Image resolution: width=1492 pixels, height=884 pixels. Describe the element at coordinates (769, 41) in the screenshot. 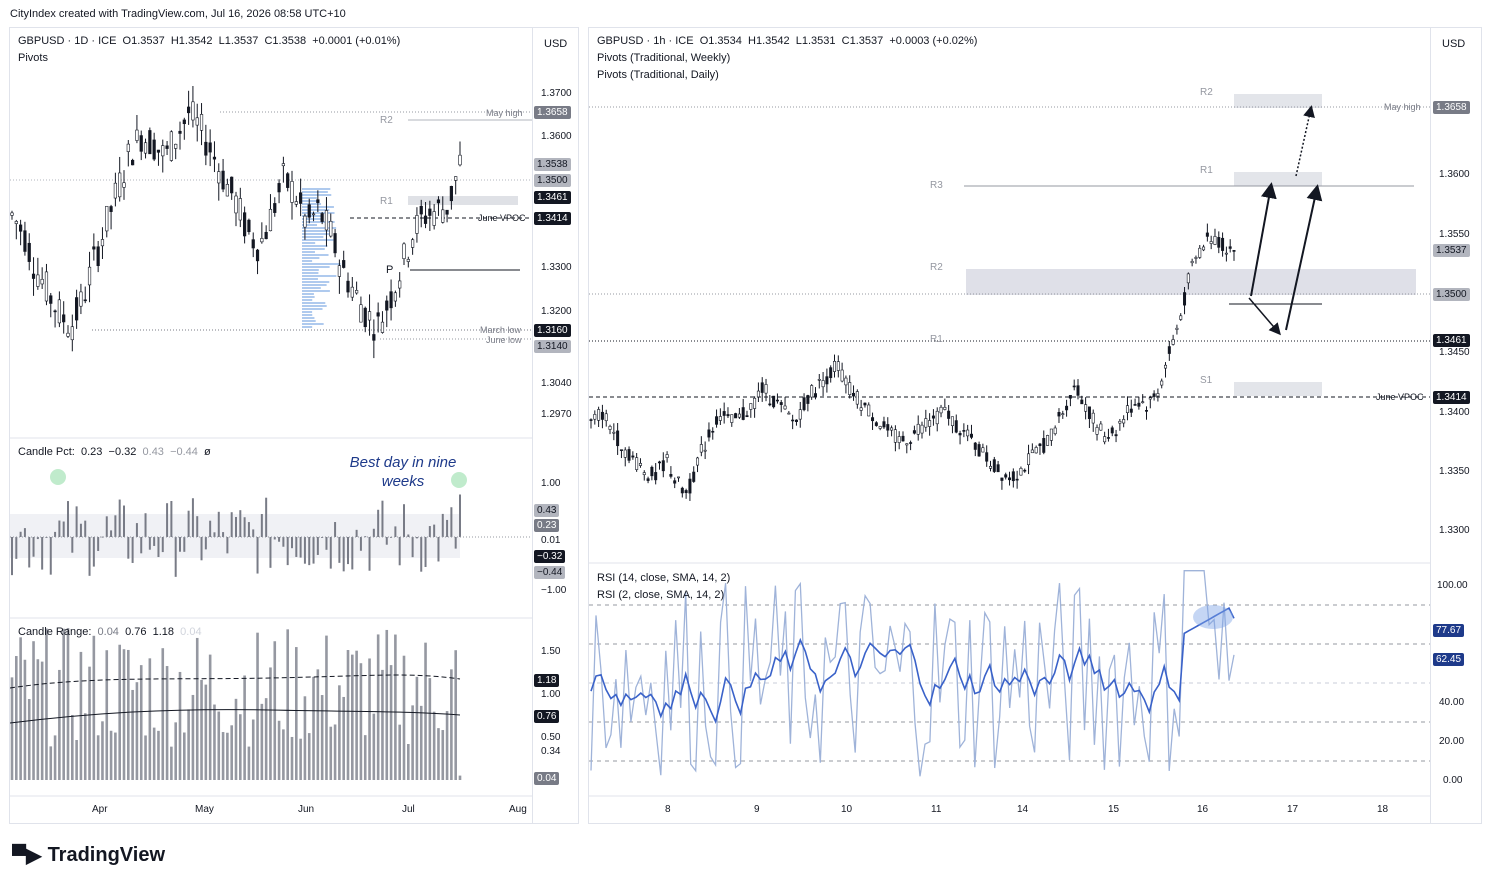

I see `right-high: H1.3542` at that location.